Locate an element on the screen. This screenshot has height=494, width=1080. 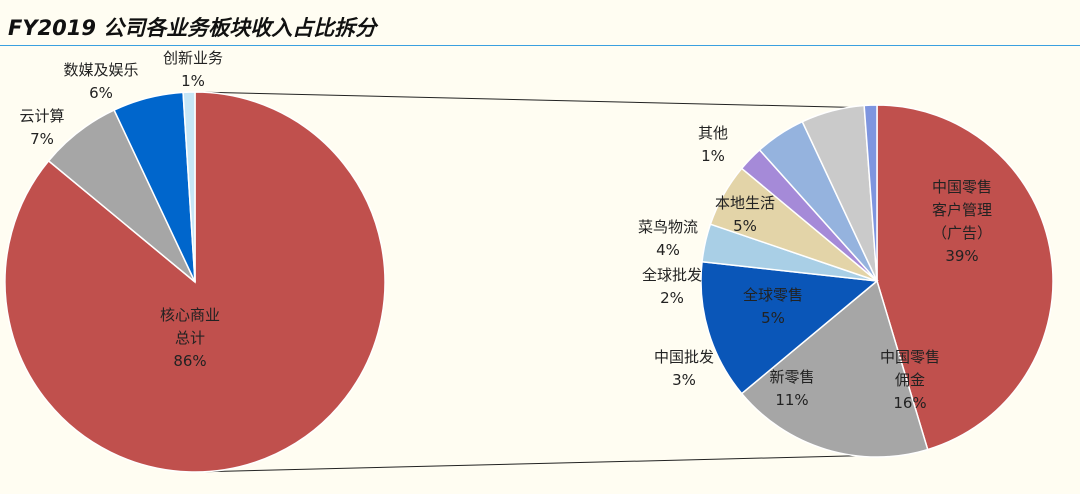
breakdown-pie-name-label-6: 菜鸟物流 is located at coordinates (668, 227).